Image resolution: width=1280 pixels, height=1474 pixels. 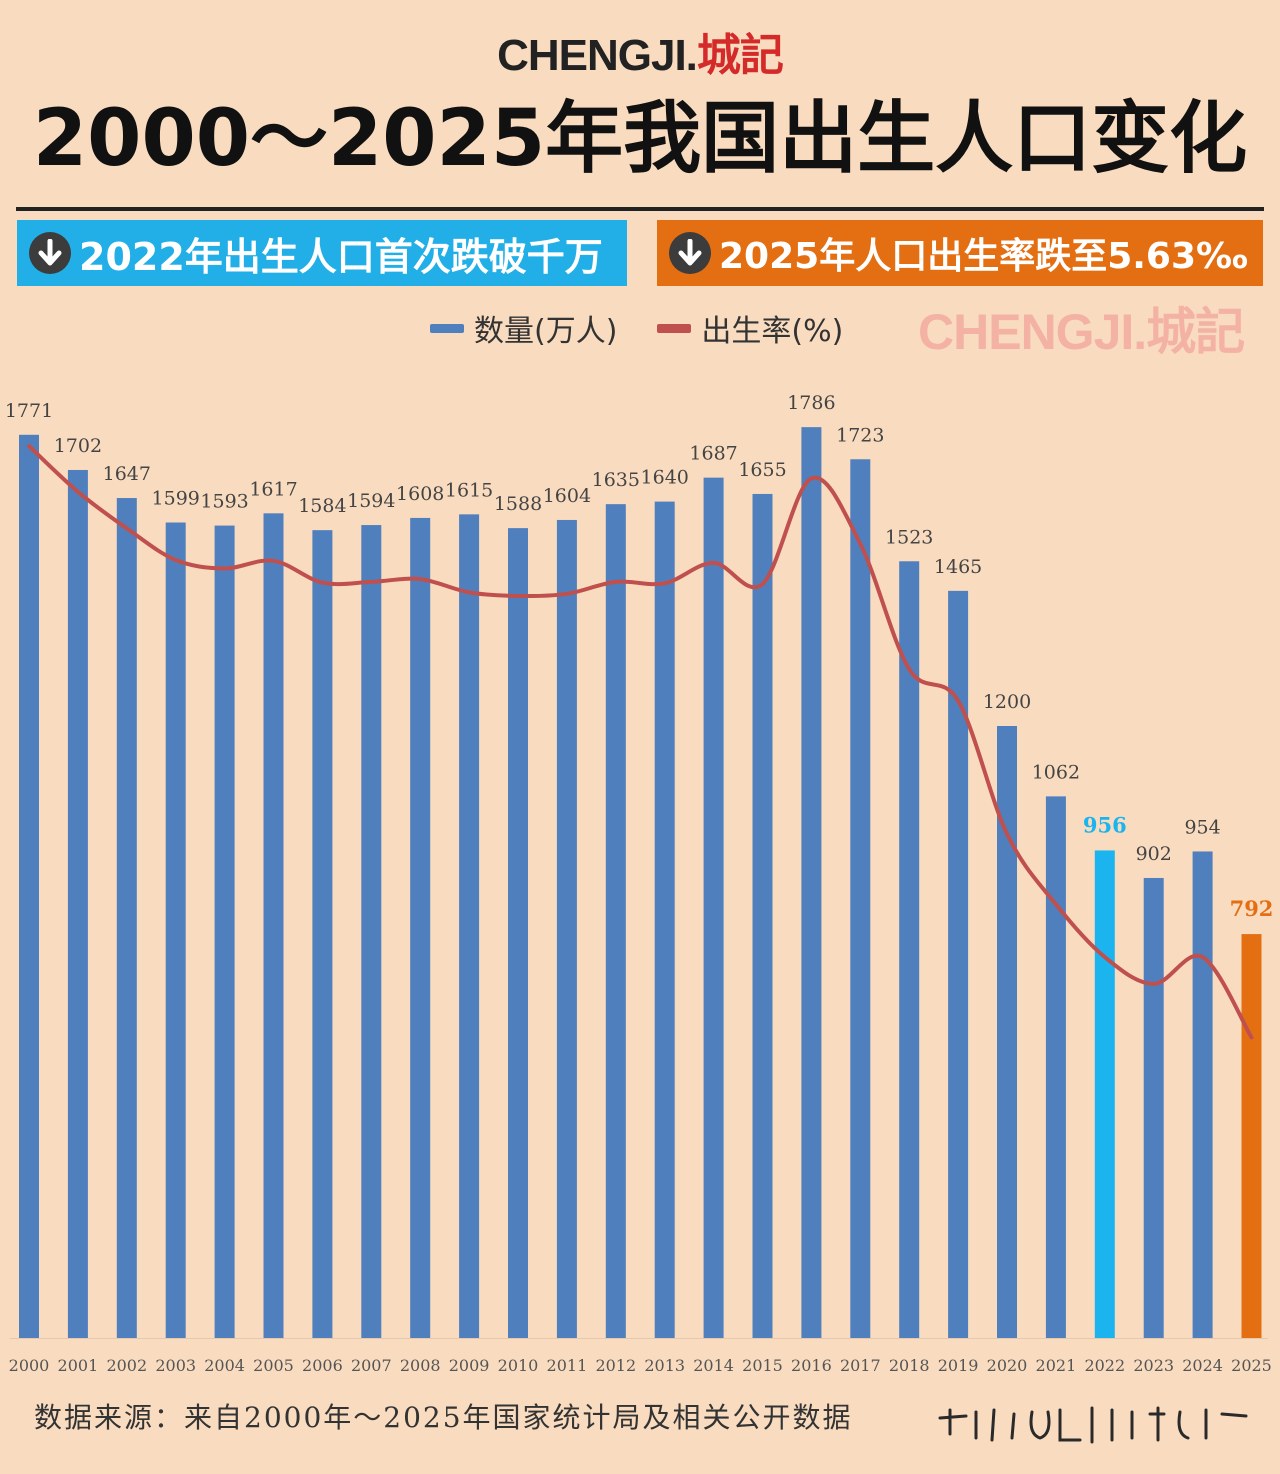 What do you see at coordinates (860, 435) in the screenshot?
I see `value-label-2017: 1723` at bounding box center [860, 435].